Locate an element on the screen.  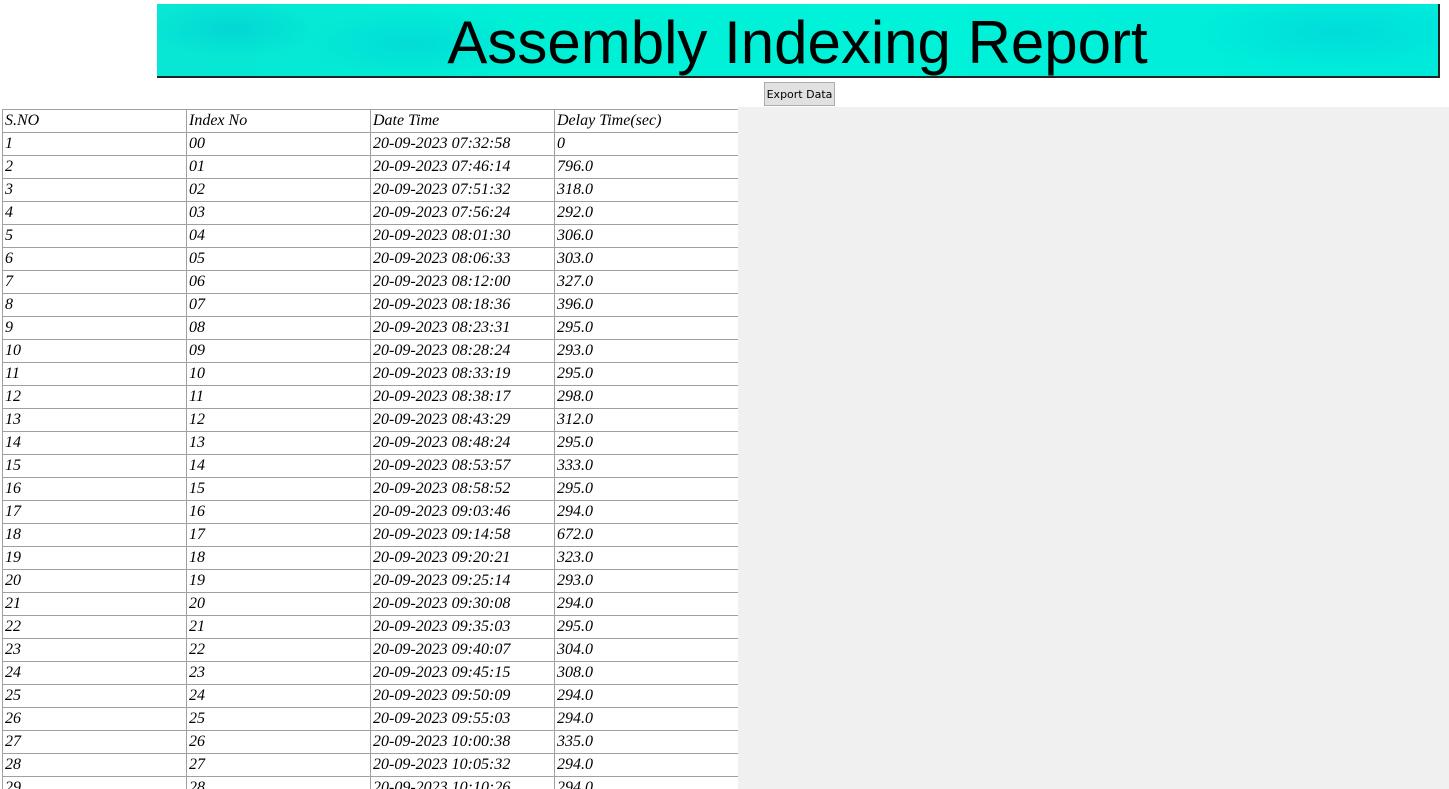
table-row: 8 07 20-09-2023 08:18:36 396.0 is located at coordinates (370, 305).